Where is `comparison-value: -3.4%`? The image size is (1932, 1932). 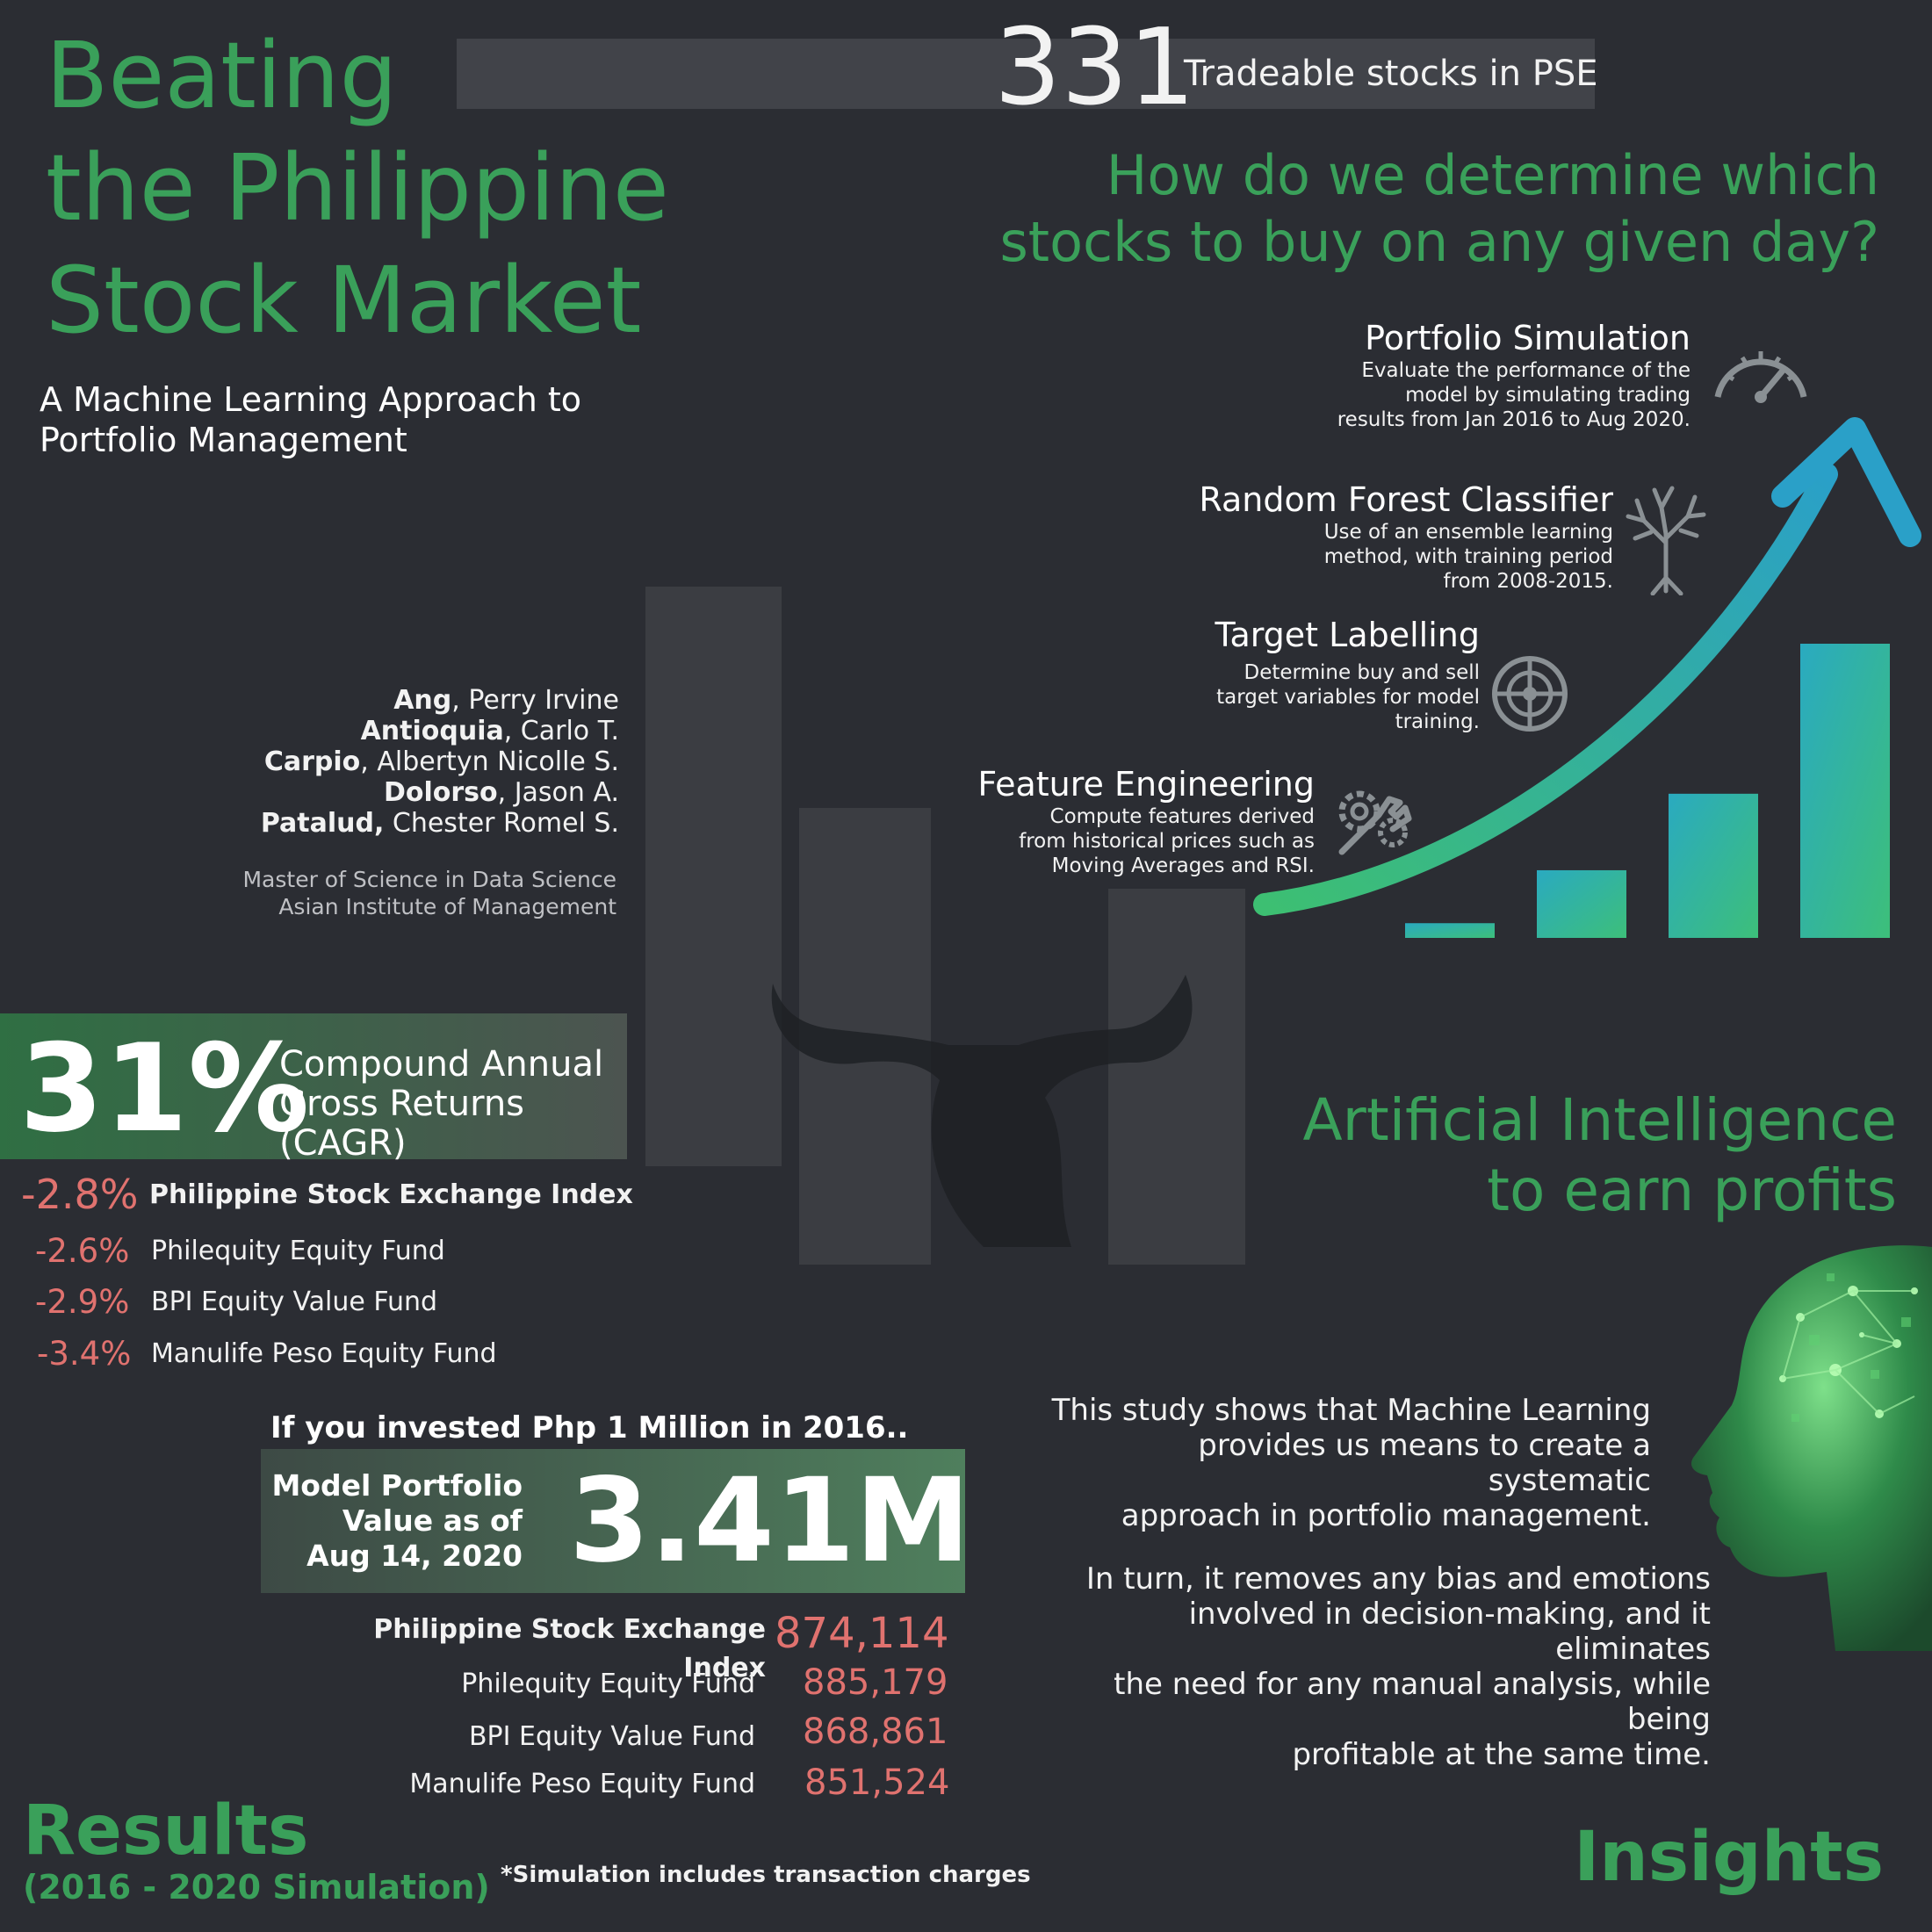
comparison-value: -3.4% is located at coordinates (84, 1354).